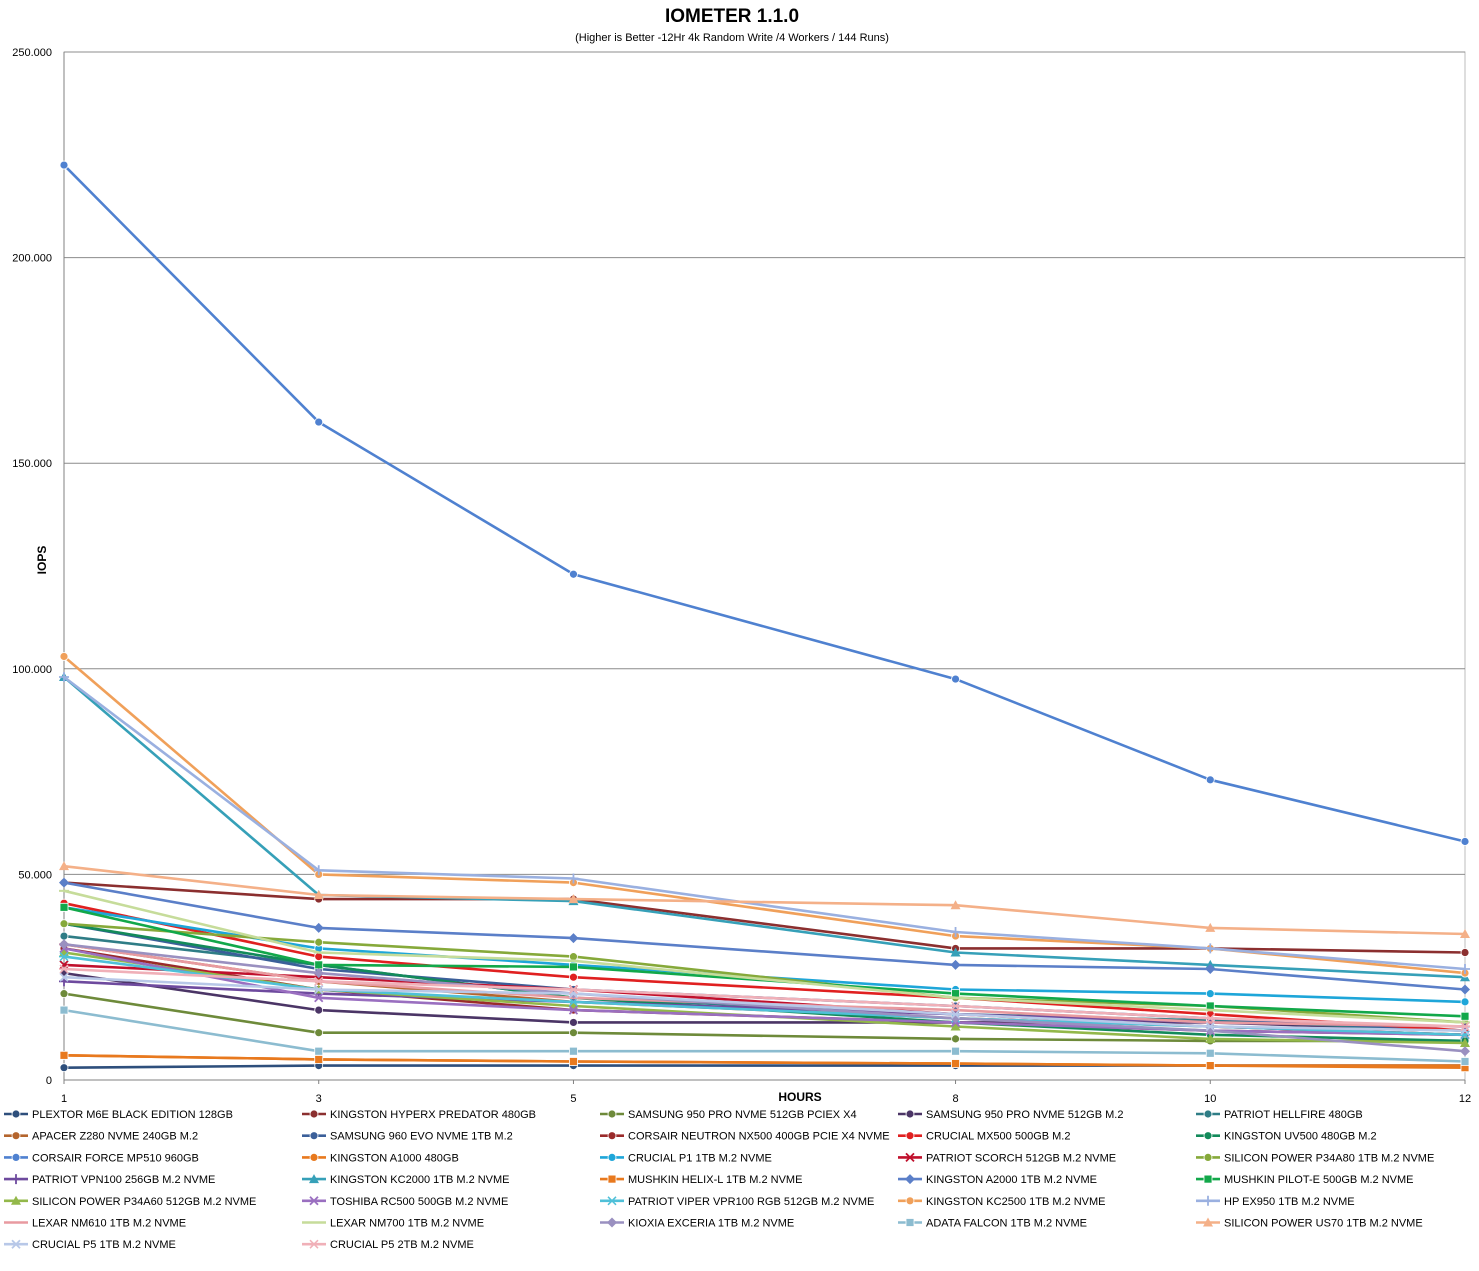  I want to click on legend-label: SAMSUNG 960 EVO NVME 1TB M.2, so click(421, 1137).